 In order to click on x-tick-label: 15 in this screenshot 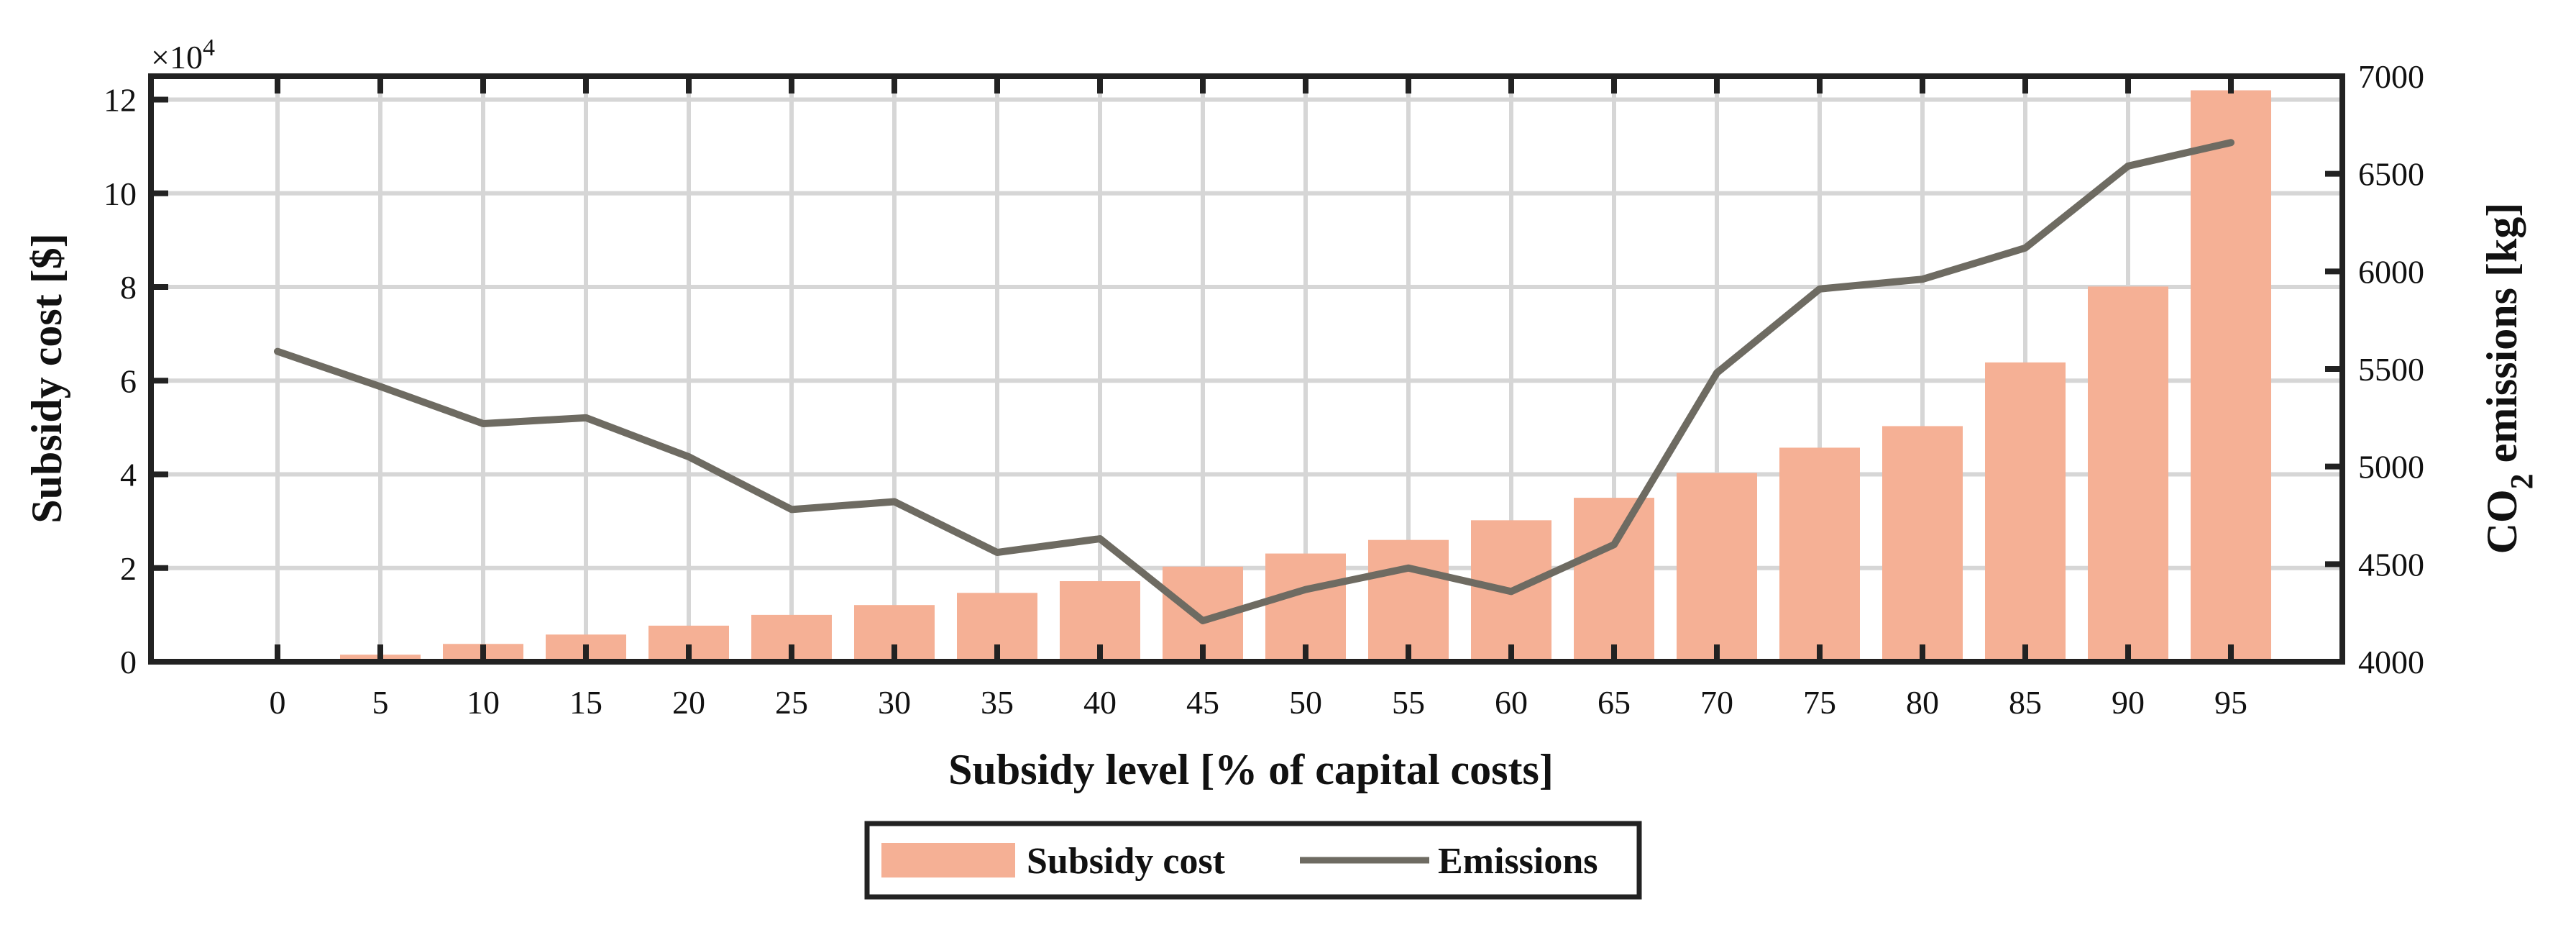, I will do `click(585, 703)`.